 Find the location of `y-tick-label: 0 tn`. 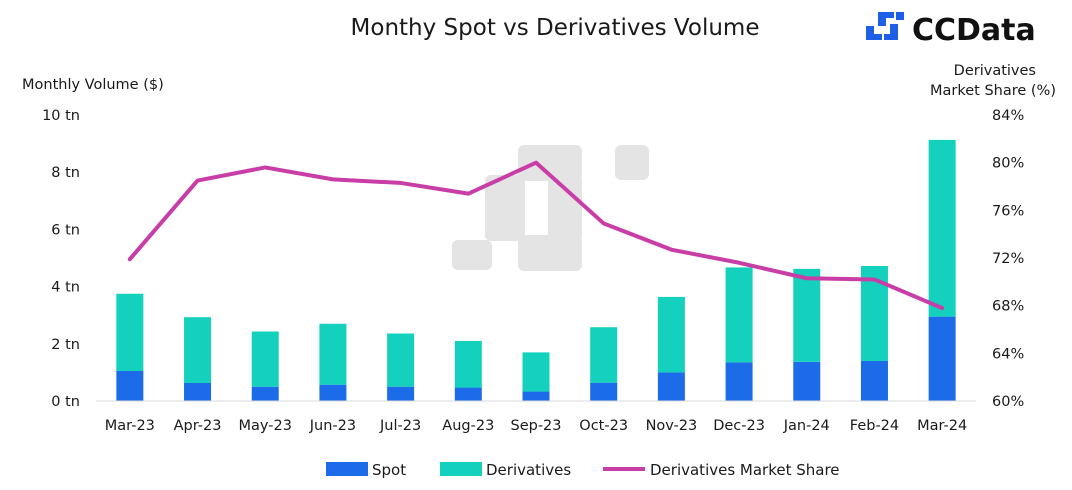

y-tick-label: 0 tn is located at coordinates (65, 402).